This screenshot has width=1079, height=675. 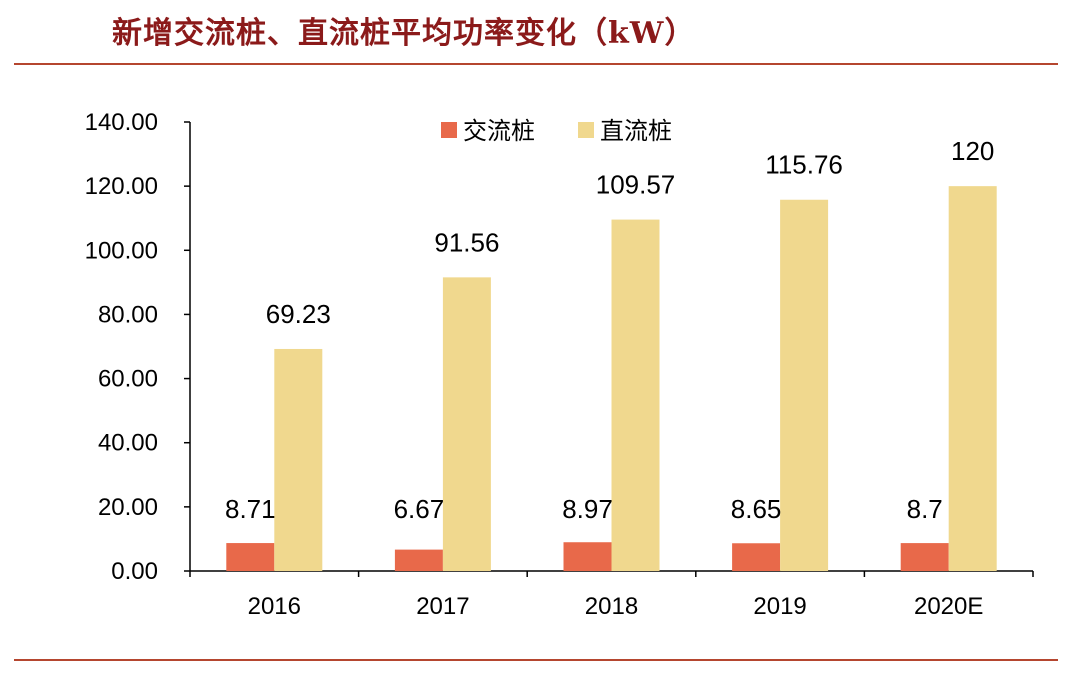 What do you see at coordinates (121, 186) in the screenshot?
I see `y-tick-label: 120.00` at bounding box center [121, 186].